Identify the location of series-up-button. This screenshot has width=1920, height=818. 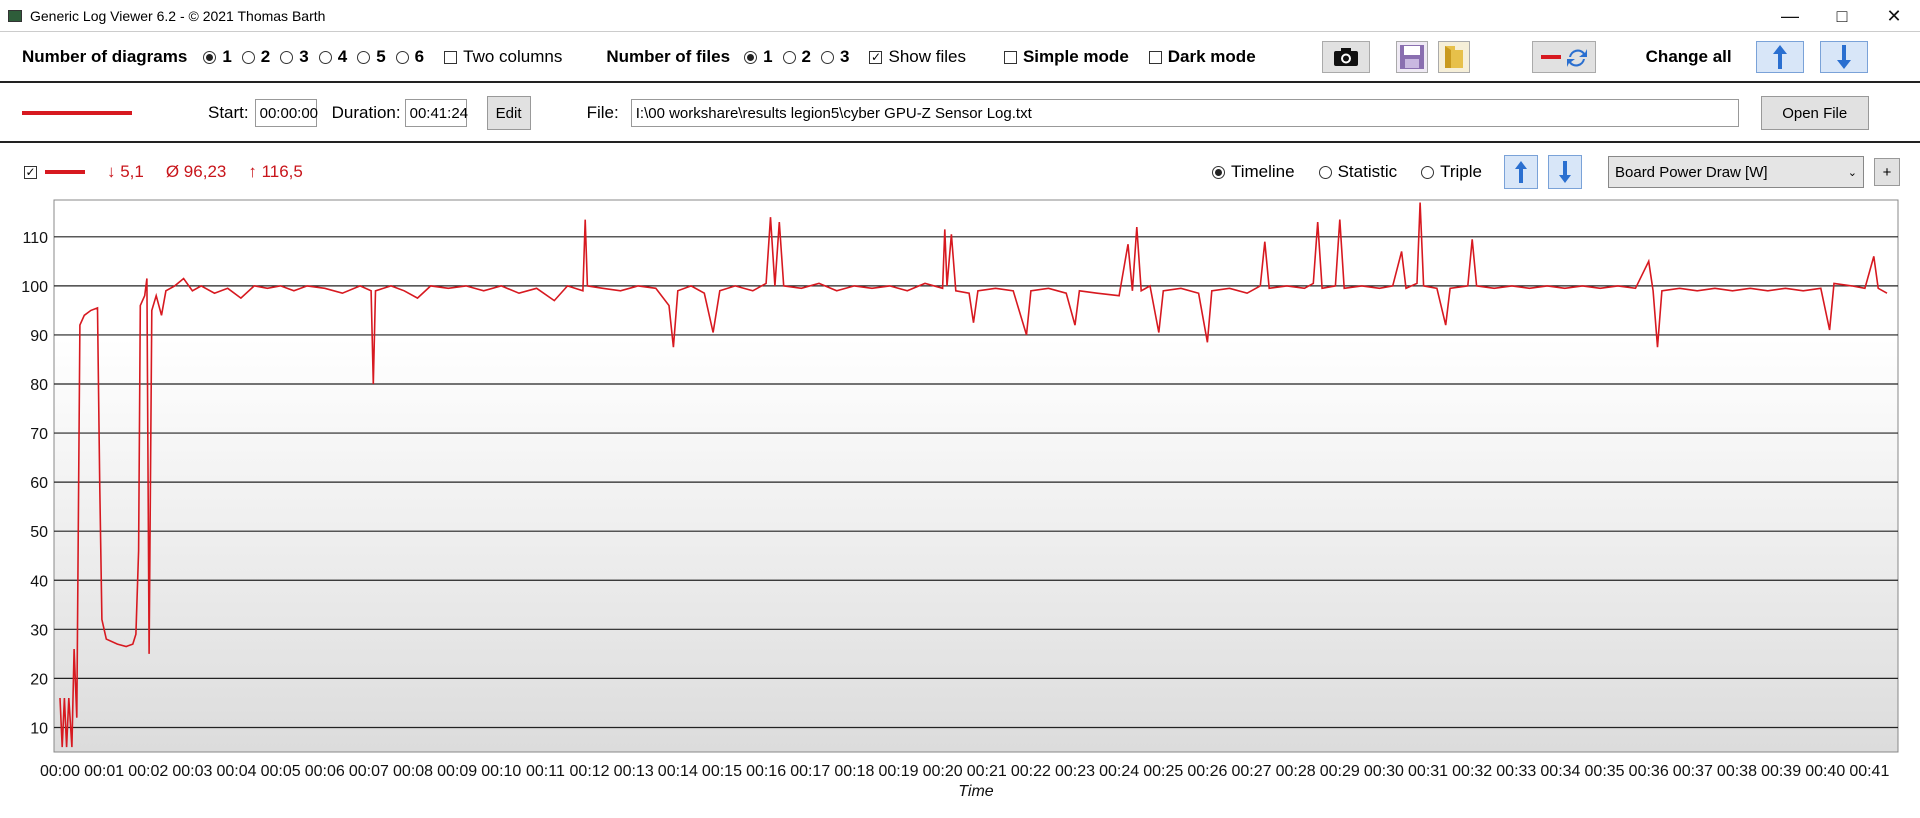
(1521, 172).